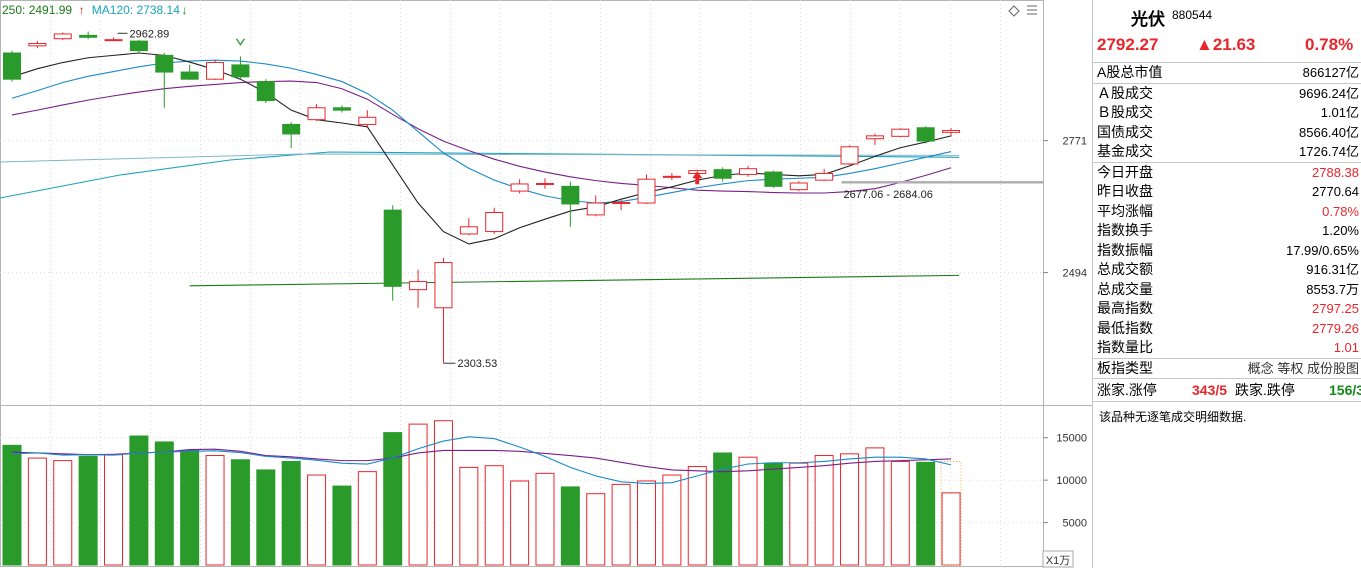 The image size is (1361, 568). Describe the element at coordinates (1335, 172) in the screenshot. I see `index-stat-value: 2788.38` at that location.